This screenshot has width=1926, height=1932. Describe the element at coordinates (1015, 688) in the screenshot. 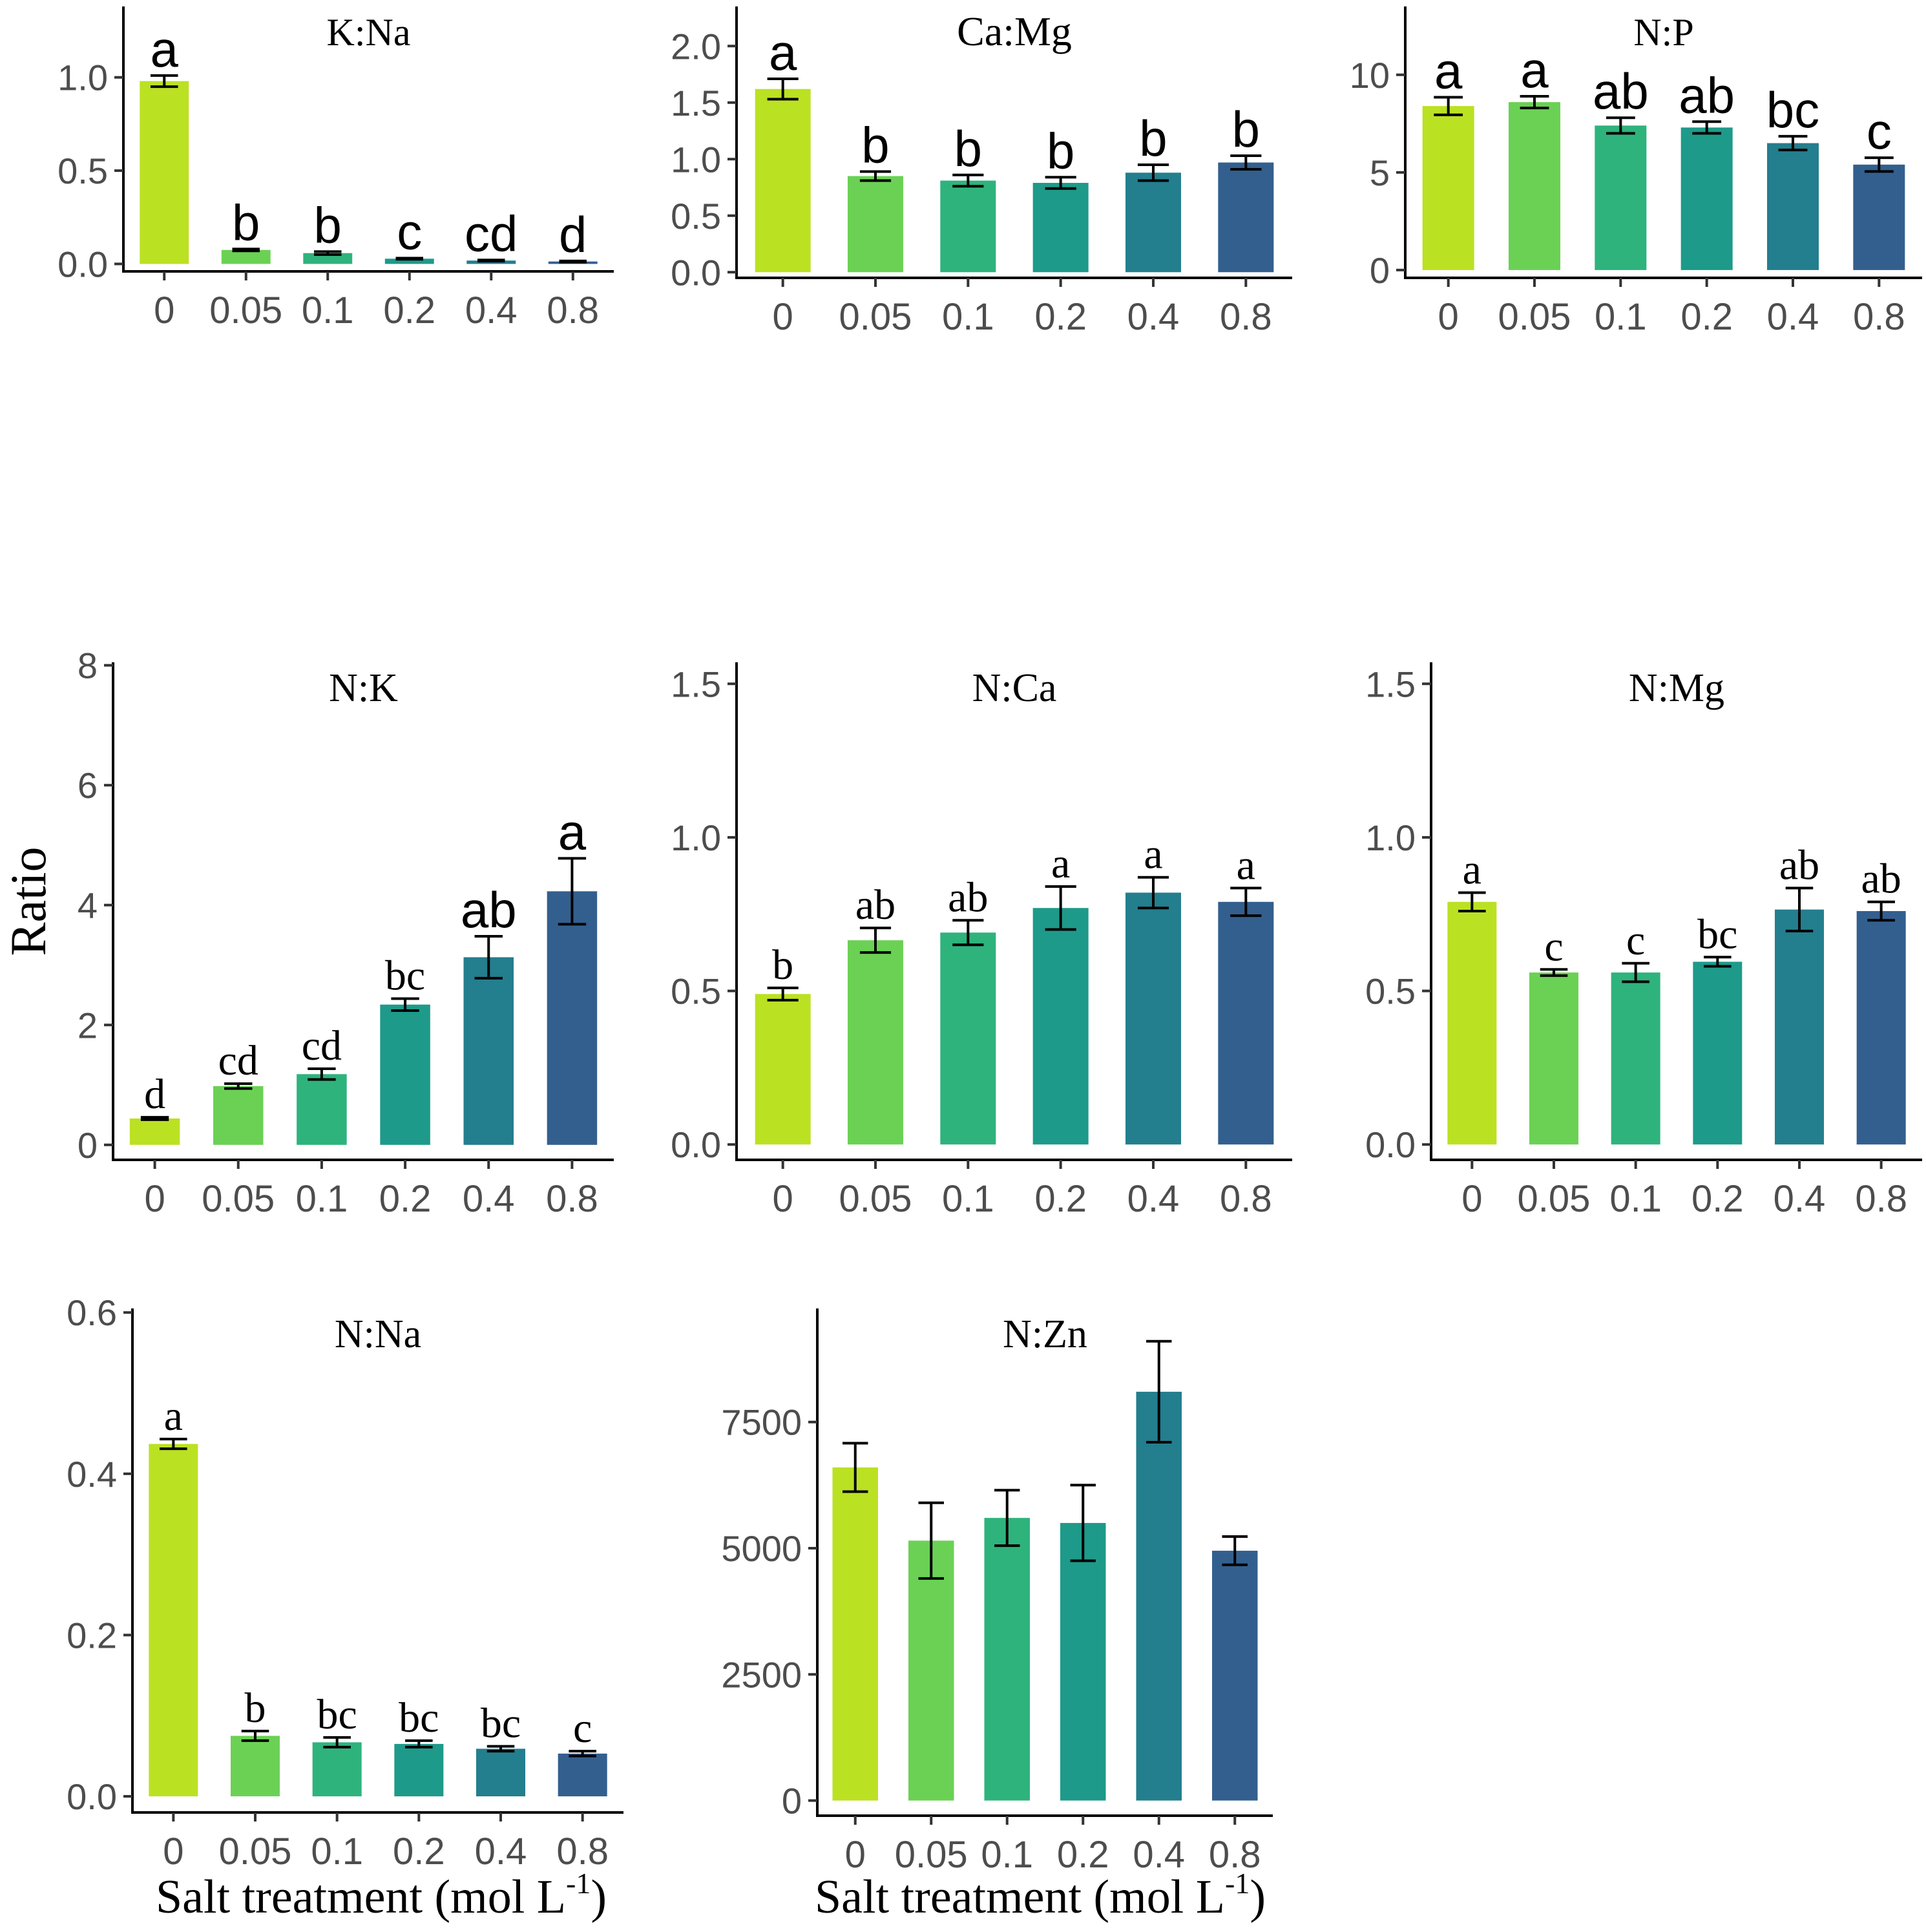

I see `panel-title: N:Ca` at that location.